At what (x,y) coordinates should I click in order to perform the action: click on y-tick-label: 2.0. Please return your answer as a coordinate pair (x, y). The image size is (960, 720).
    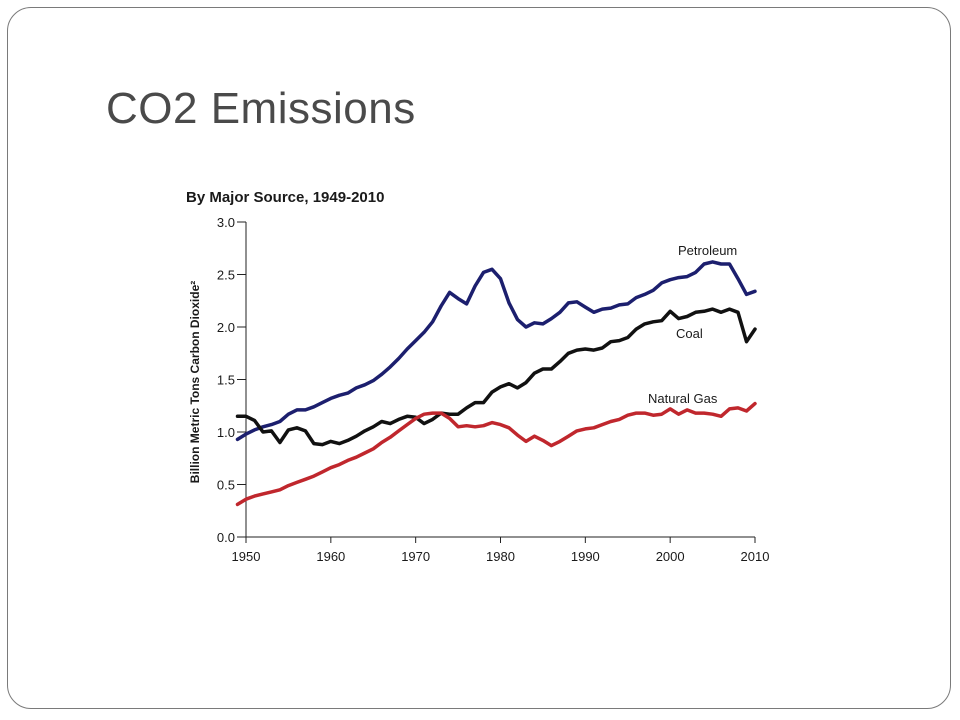
    Looking at the image, I should click on (226, 327).